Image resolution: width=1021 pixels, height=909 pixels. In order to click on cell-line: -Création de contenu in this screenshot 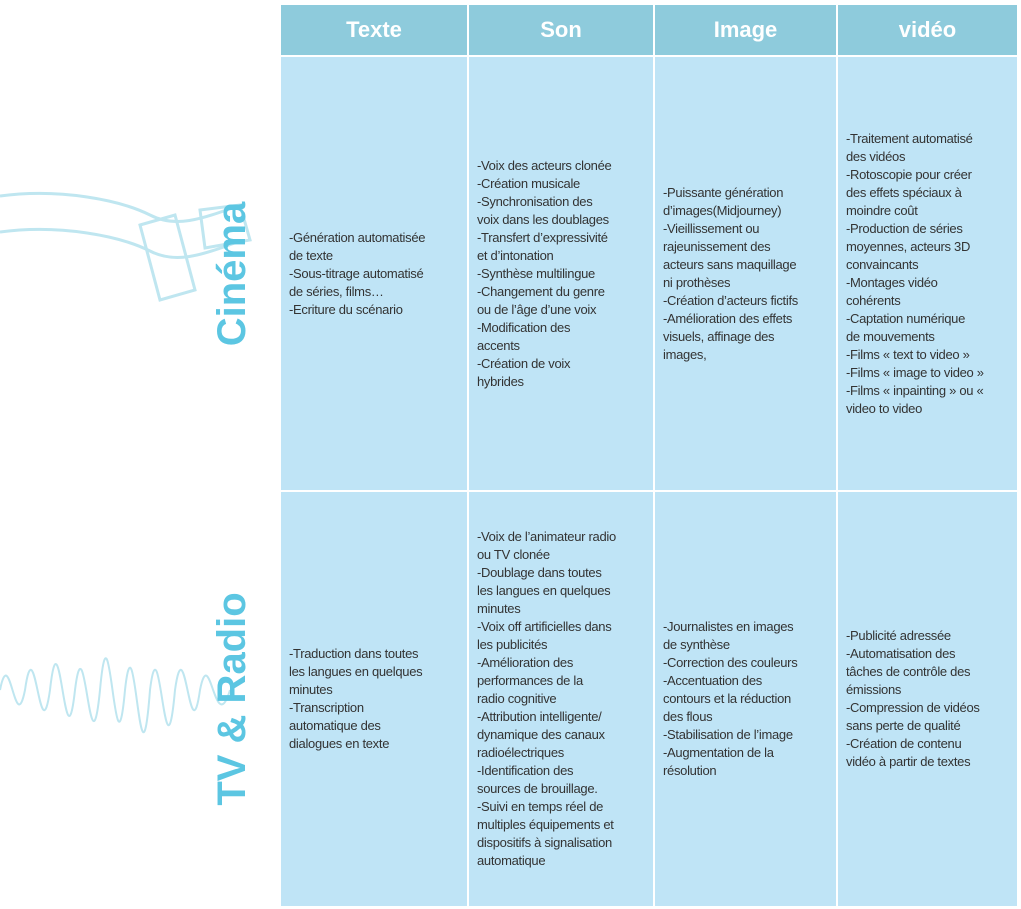, I will do `click(904, 743)`.